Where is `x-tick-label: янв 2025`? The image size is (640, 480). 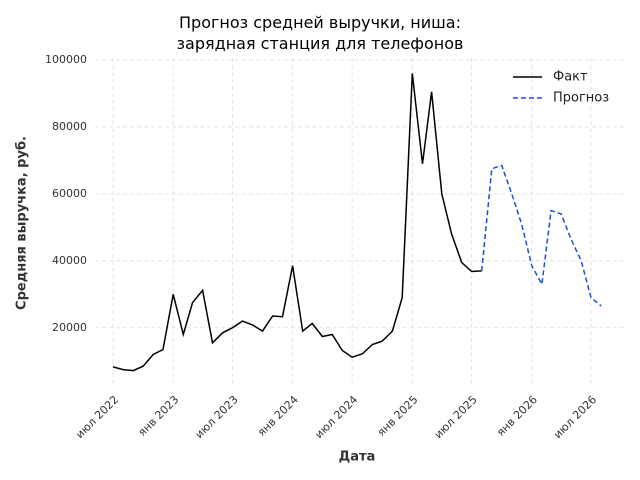 x-tick-label: янв 2025 is located at coordinates (398, 416).